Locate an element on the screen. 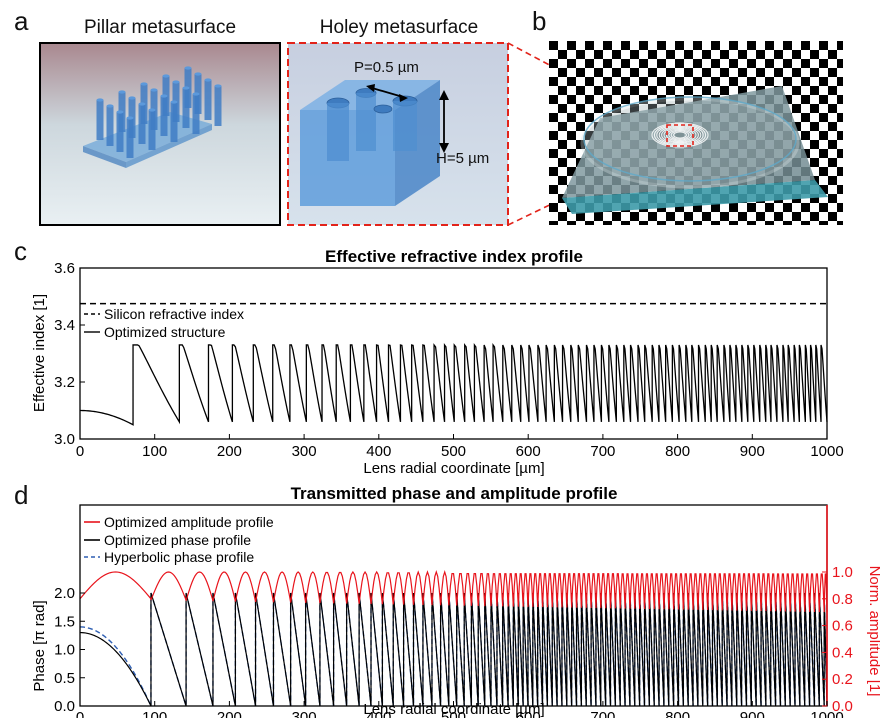  chart-d-ytick-right-label: 0.2 is located at coordinates (842, 679).